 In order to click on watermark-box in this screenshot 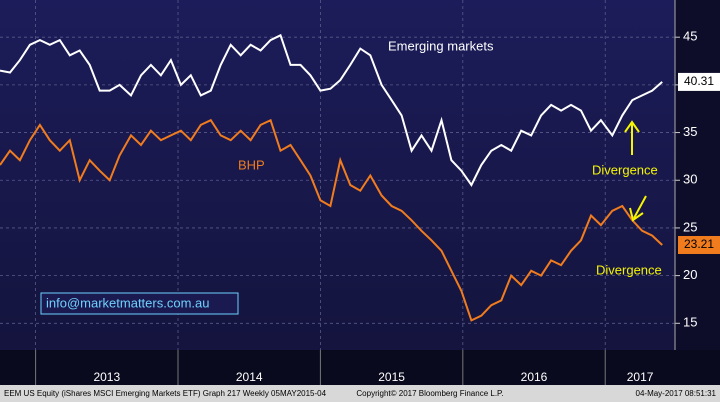, I will do `click(139, 303)`.